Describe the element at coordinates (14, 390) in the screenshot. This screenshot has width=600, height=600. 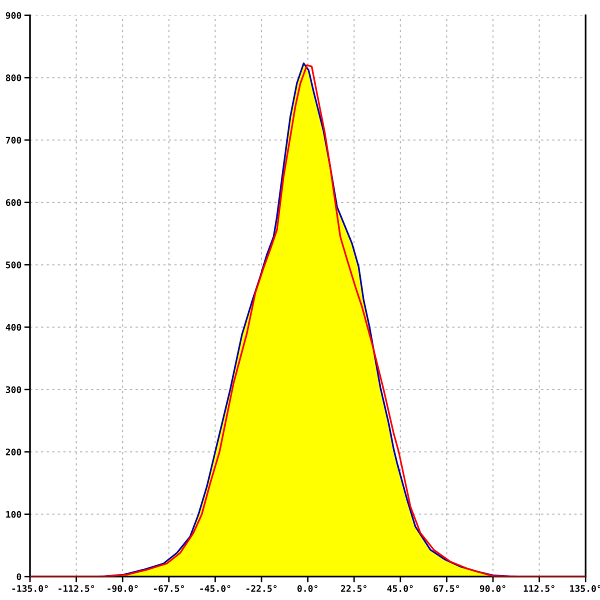
I see `y-tick-label: 300` at that location.